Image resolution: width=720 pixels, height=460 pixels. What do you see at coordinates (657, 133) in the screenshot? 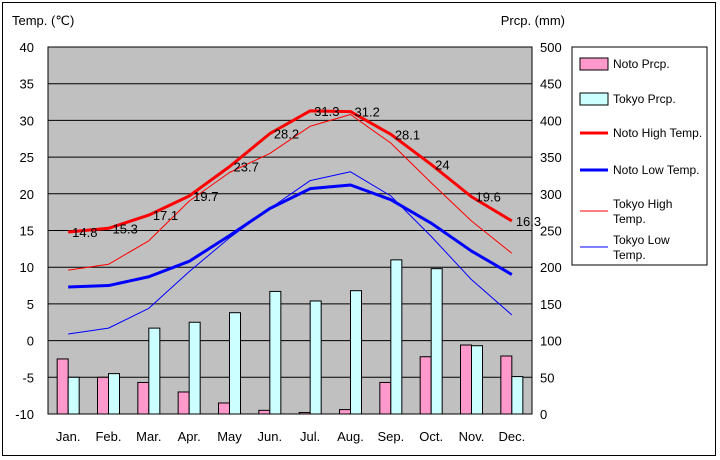
I see `legend-label: Noto High Temp.` at bounding box center [657, 133].